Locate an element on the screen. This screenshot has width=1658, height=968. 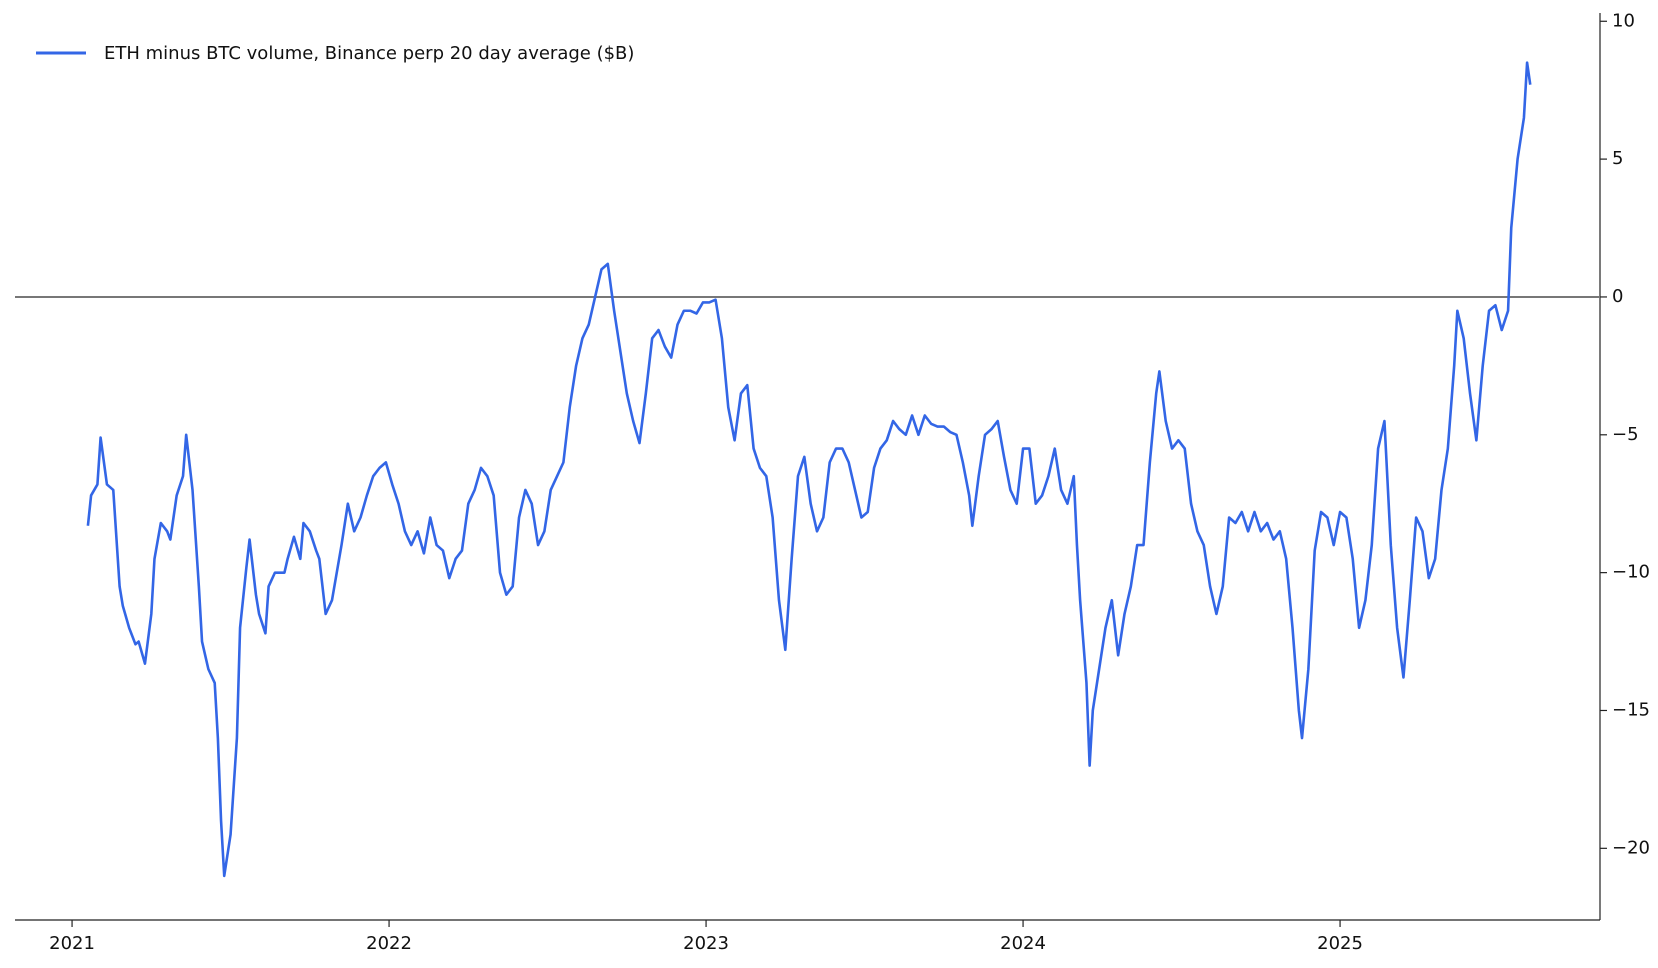
x-tick-label: 2024 is located at coordinates (1023, 943).